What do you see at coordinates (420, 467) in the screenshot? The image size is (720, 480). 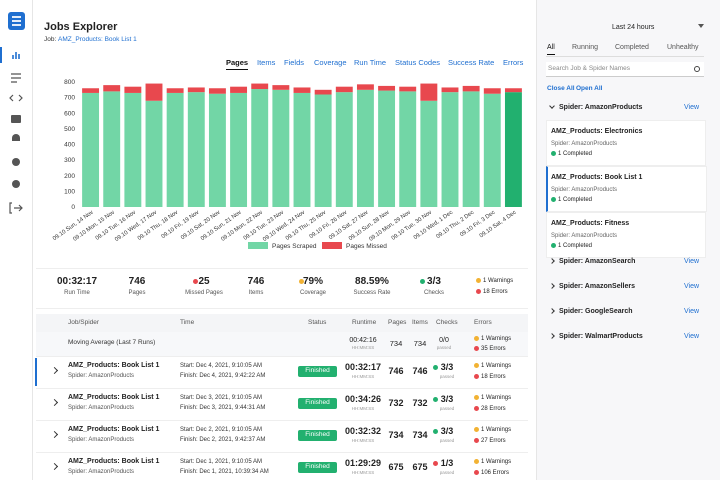 I see `row-items: 675` at bounding box center [420, 467].